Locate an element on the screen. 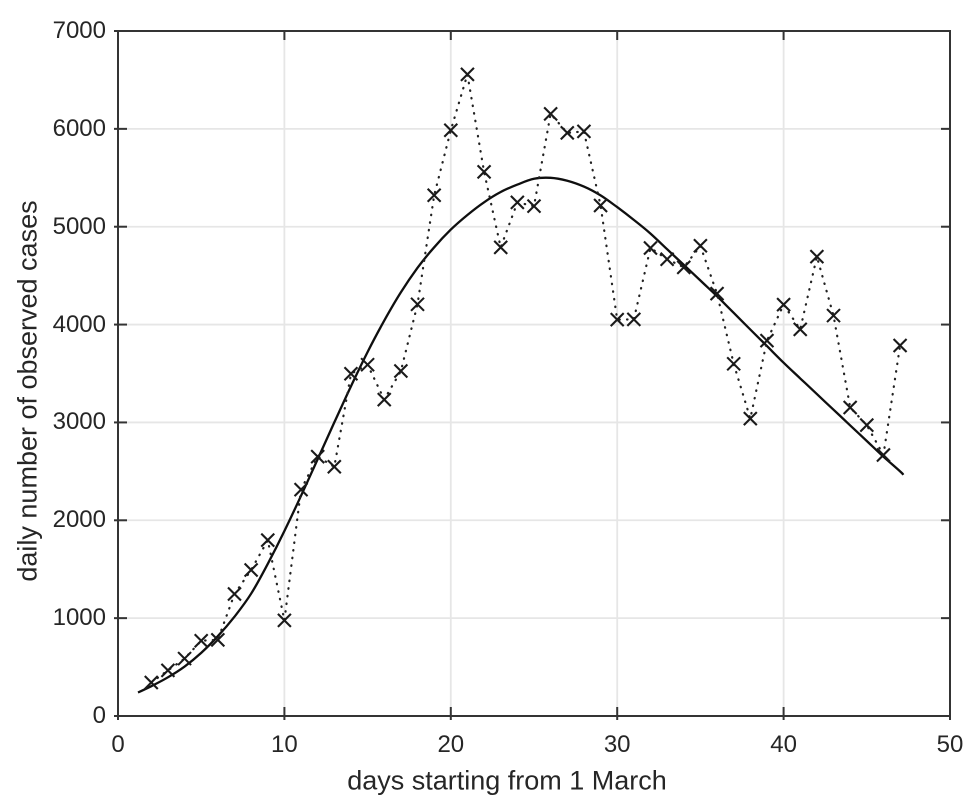  y-tick-label: 1000 is located at coordinates (79, 618).